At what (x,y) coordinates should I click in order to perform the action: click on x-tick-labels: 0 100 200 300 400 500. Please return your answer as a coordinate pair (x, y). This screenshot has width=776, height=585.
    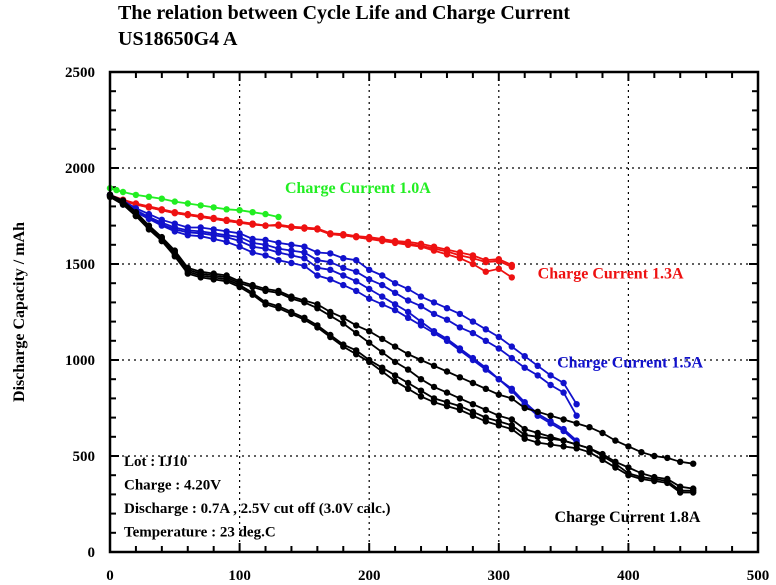
    Looking at the image, I should click on (437, 576).